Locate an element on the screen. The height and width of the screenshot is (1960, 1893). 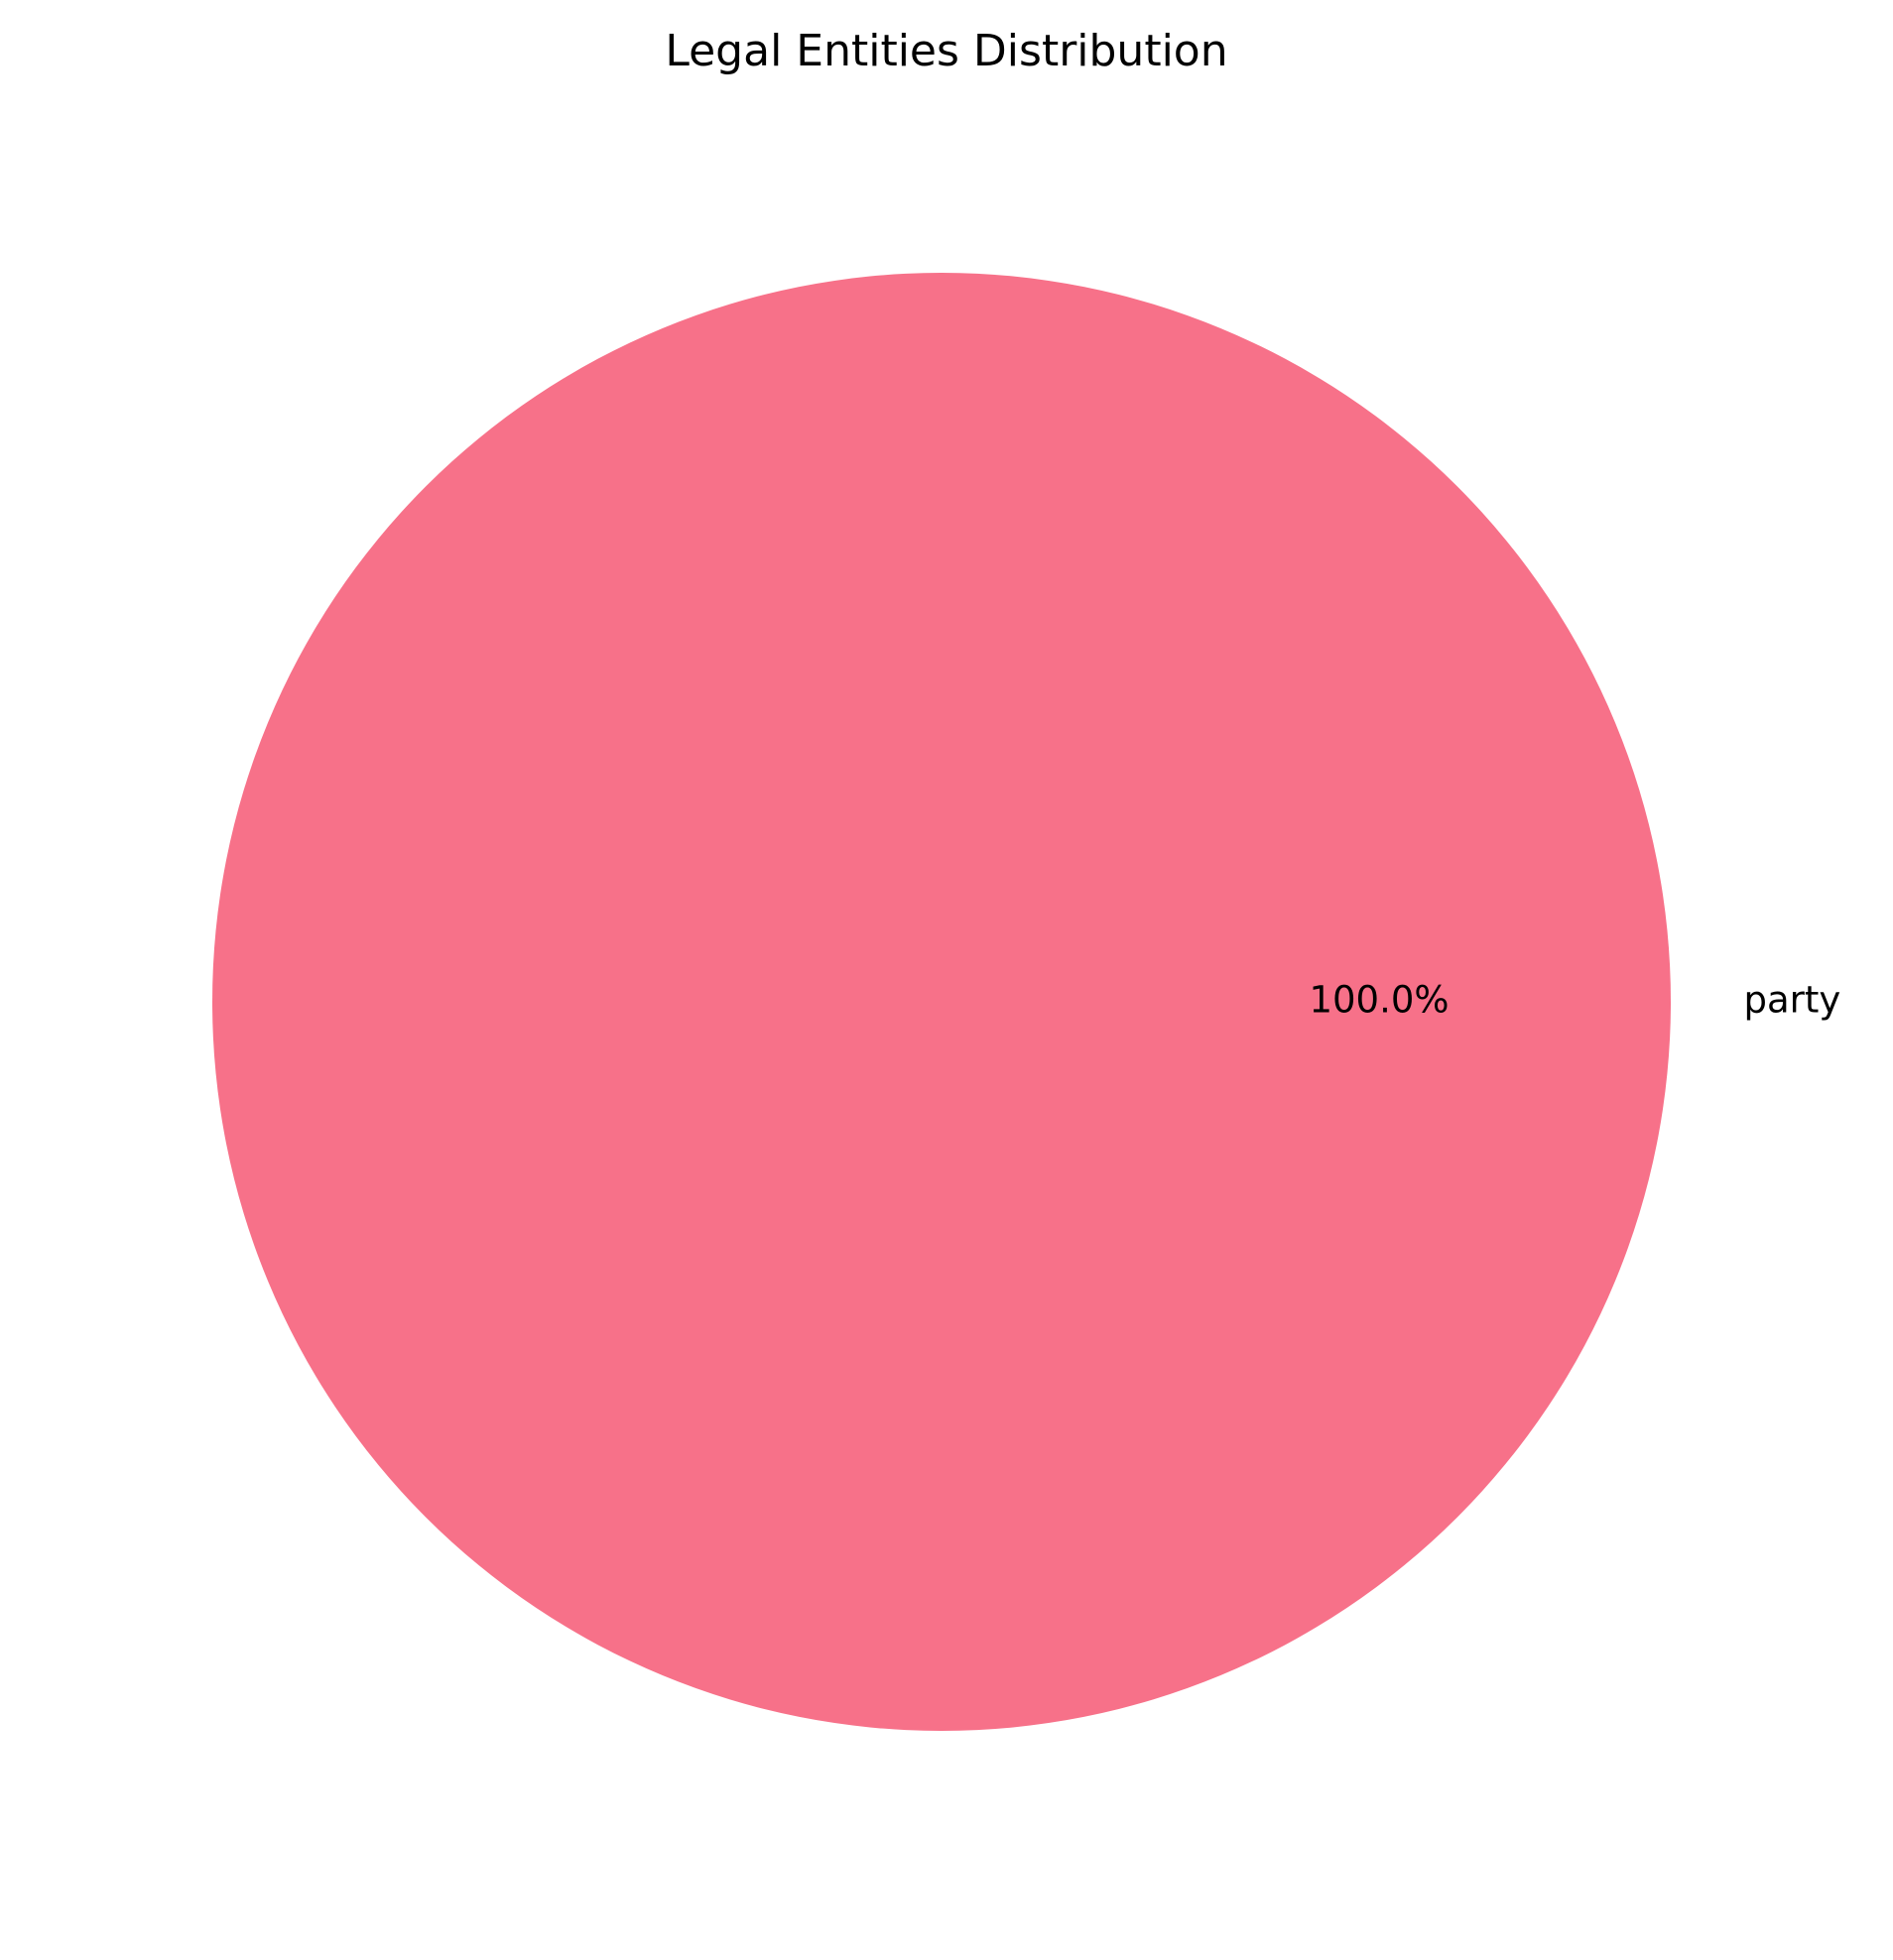
pie-slice-percent-label: 100.0% is located at coordinates (1379, 1001).